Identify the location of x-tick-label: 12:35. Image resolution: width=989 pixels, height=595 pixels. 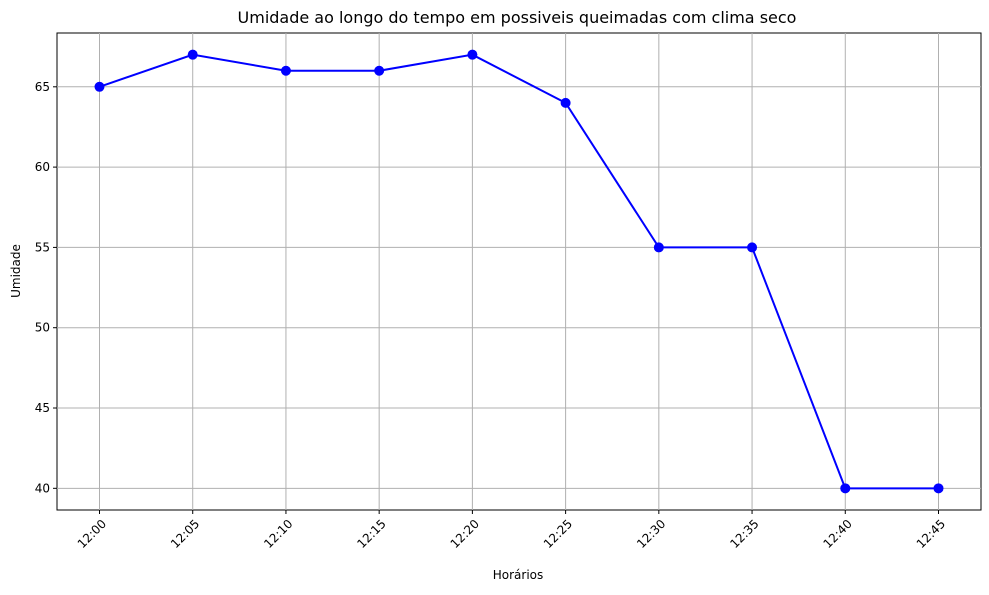
(744, 534).